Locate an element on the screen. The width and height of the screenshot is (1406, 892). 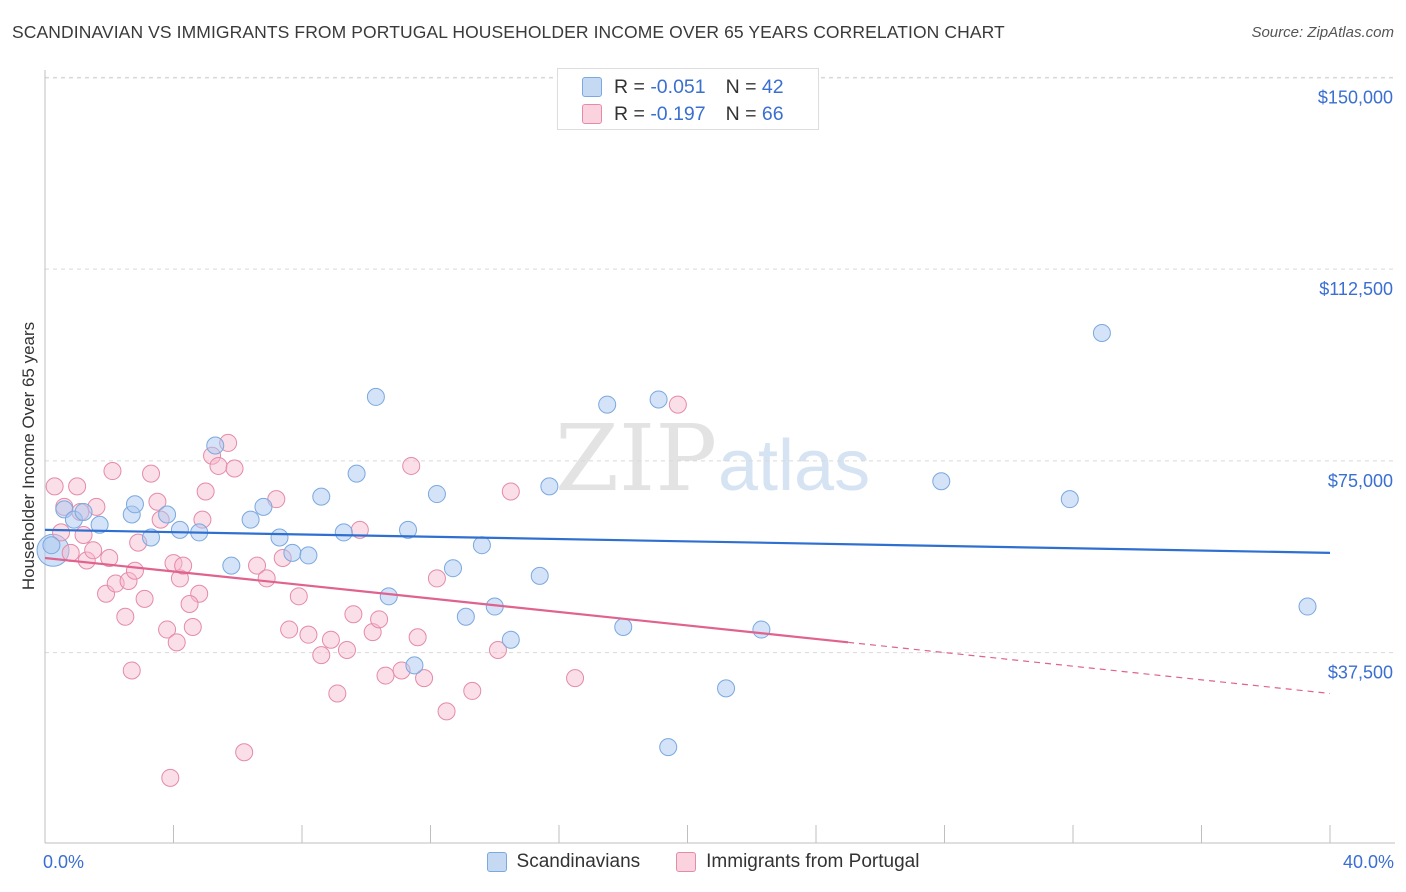
x-tick-max: 40.0% is located at coordinates (1368, 862).